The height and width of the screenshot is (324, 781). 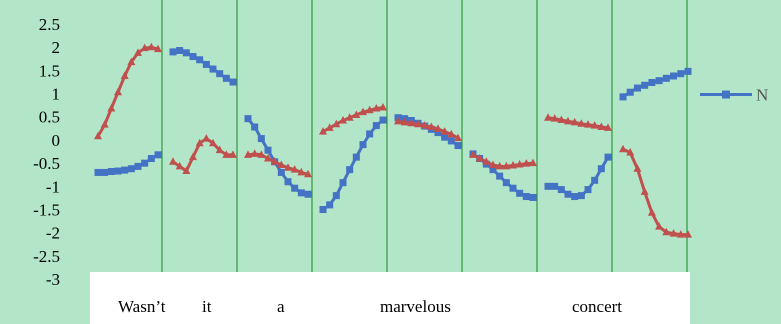 I want to click on y-tick-label: 0, so click(x=56, y=140).